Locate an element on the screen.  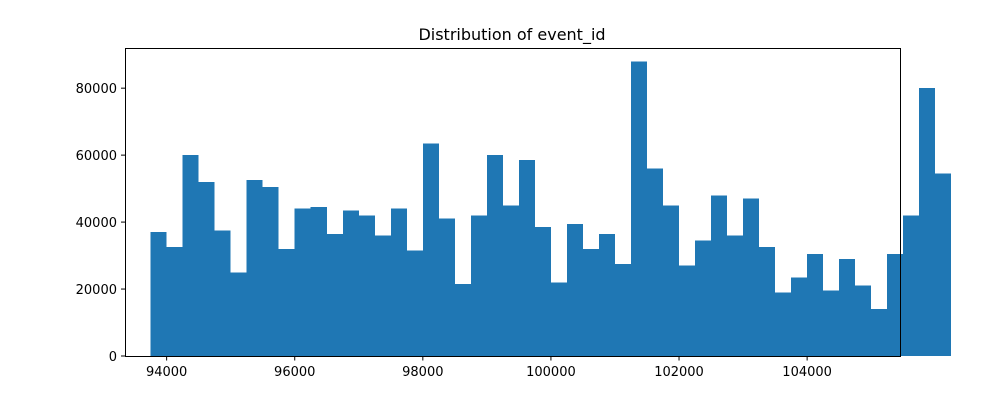
x-tick-label: 102000 is located at coordinates (679, 372).